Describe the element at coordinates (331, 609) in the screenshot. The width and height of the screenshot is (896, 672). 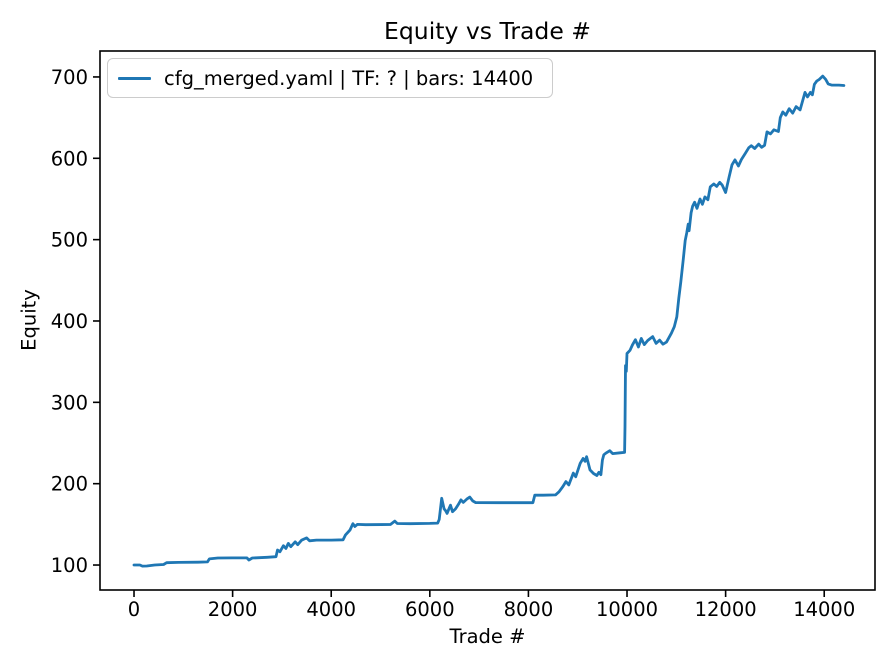
I see `x-tick-label: 4000` at that location.